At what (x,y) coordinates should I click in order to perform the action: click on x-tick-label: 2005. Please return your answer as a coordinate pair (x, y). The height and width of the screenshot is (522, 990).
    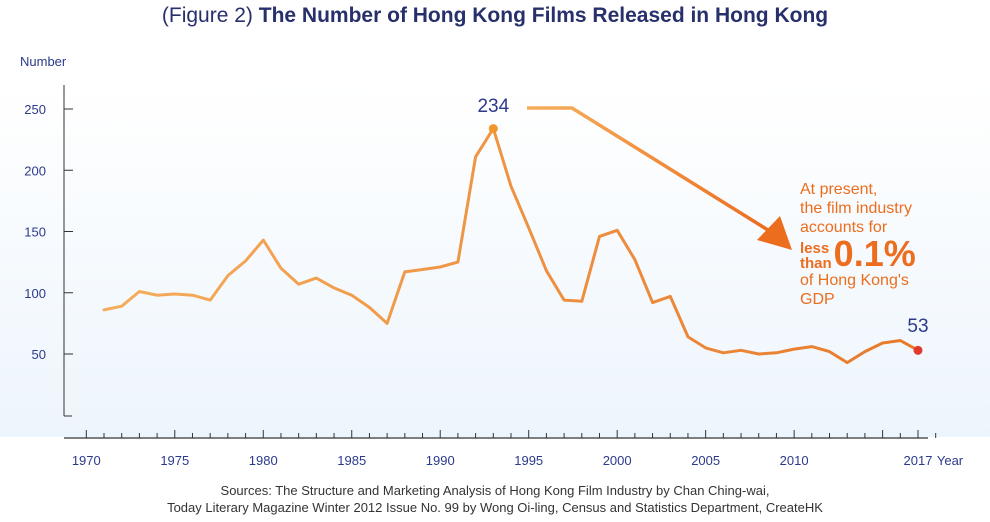
    Looking at the image, I should click on (705, 460).